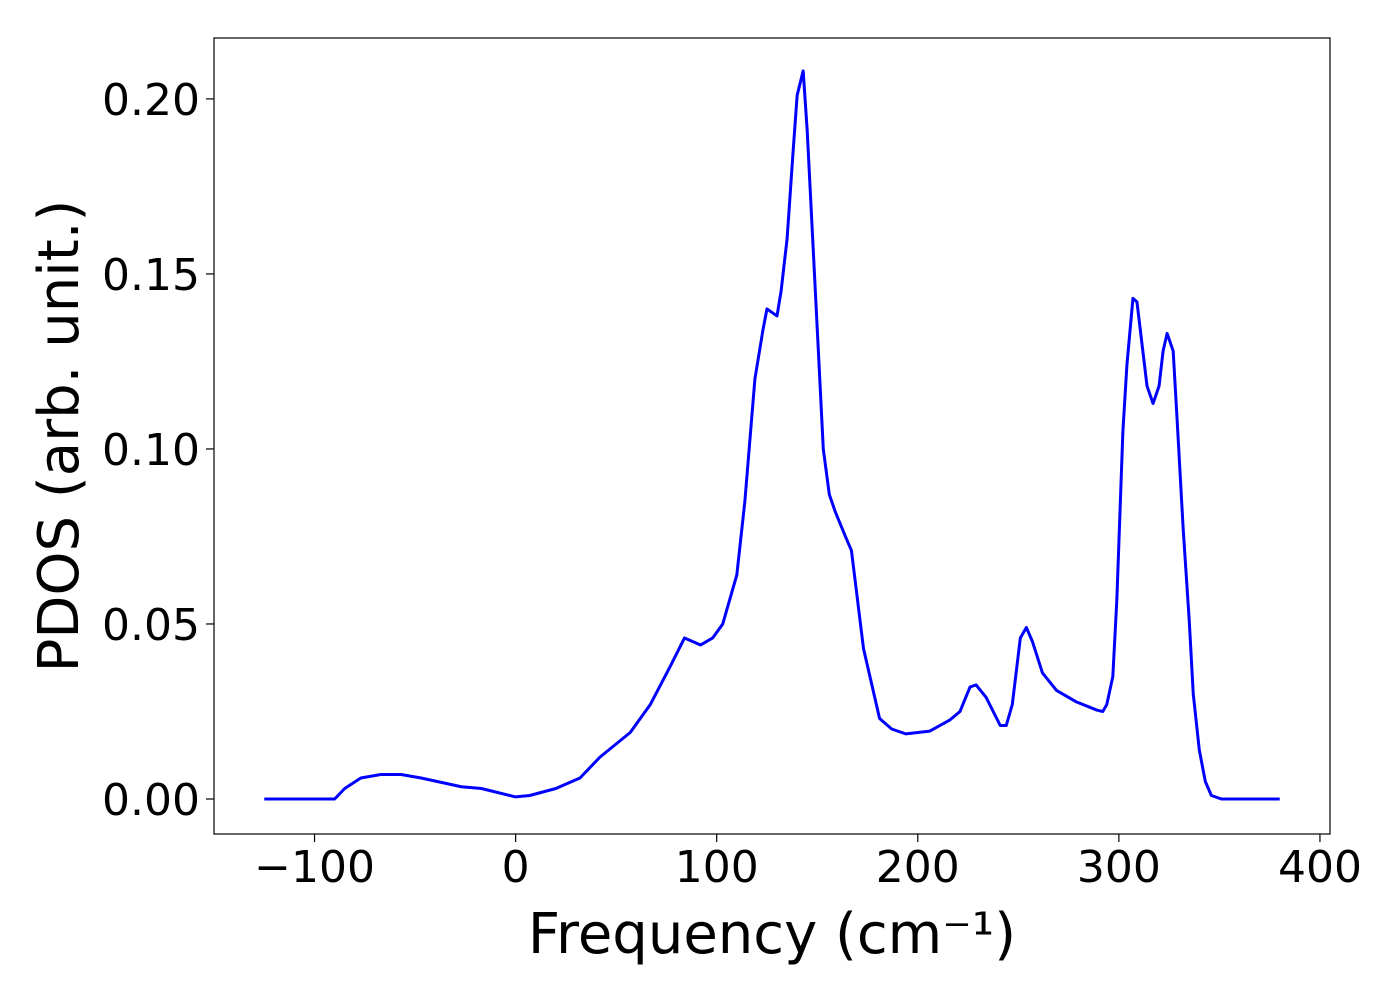 Image resolution: width=1400 pixels, height=1000 pixels. What do you see at coordinates (1320, 867) in the screenshot?
I see `x-tick-label: 400` at bounding box center [1320, 867].